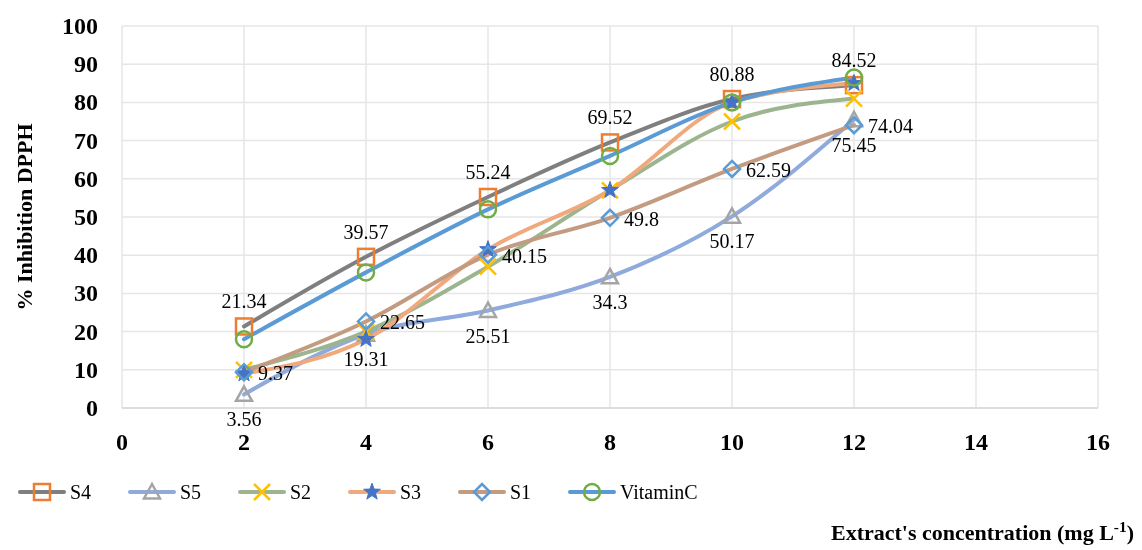  What do you see at coordinates (768, 169) in the screenshot?
I see `data-label: 62.59` at bounding box center [768, 169].